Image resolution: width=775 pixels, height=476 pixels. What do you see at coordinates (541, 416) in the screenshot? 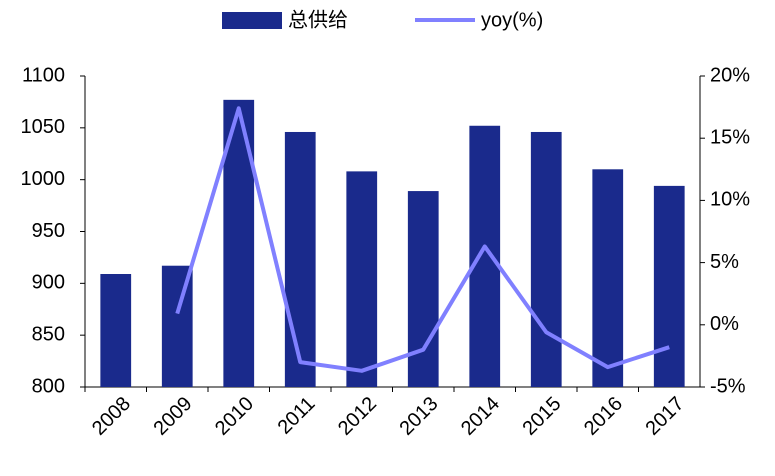
I see `x-tick-label: 2015` at bounding box center [541, 416].